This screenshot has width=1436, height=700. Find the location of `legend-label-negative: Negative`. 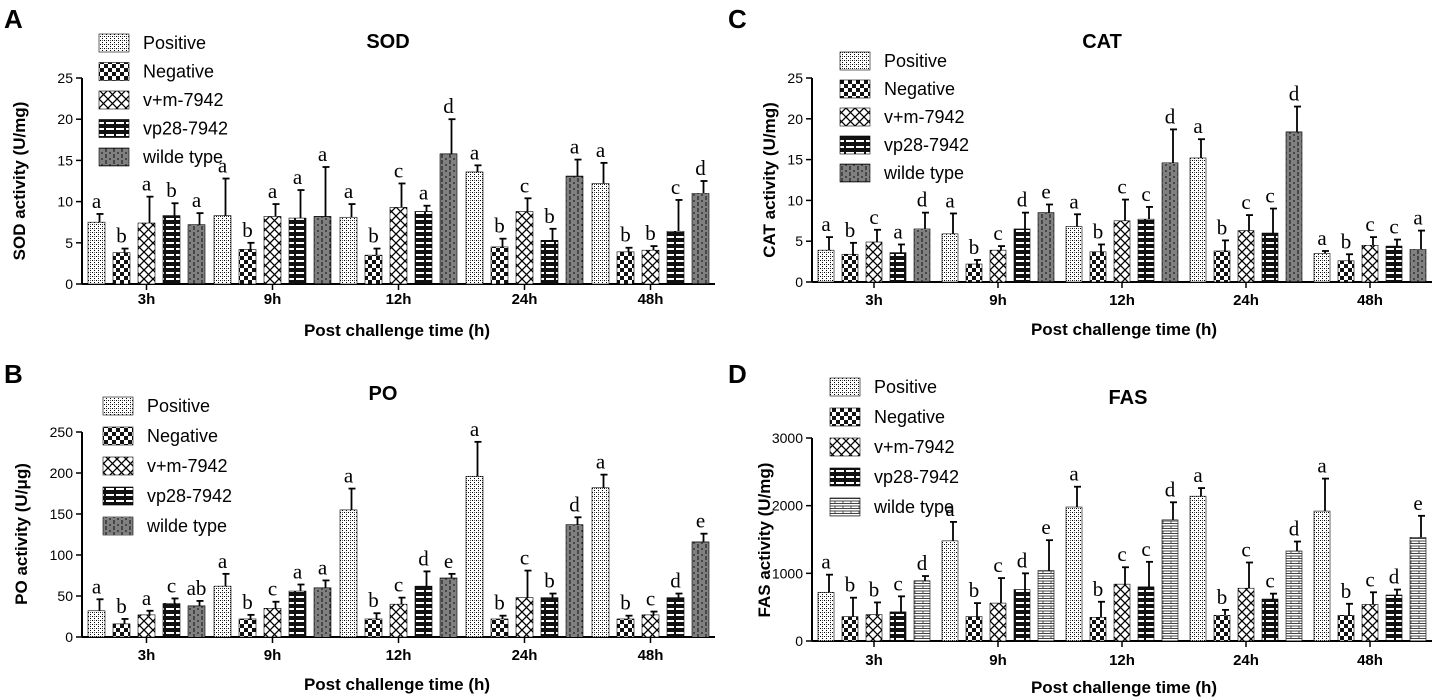

legend-label-negative: Negative is located at coordinates (919, 89).